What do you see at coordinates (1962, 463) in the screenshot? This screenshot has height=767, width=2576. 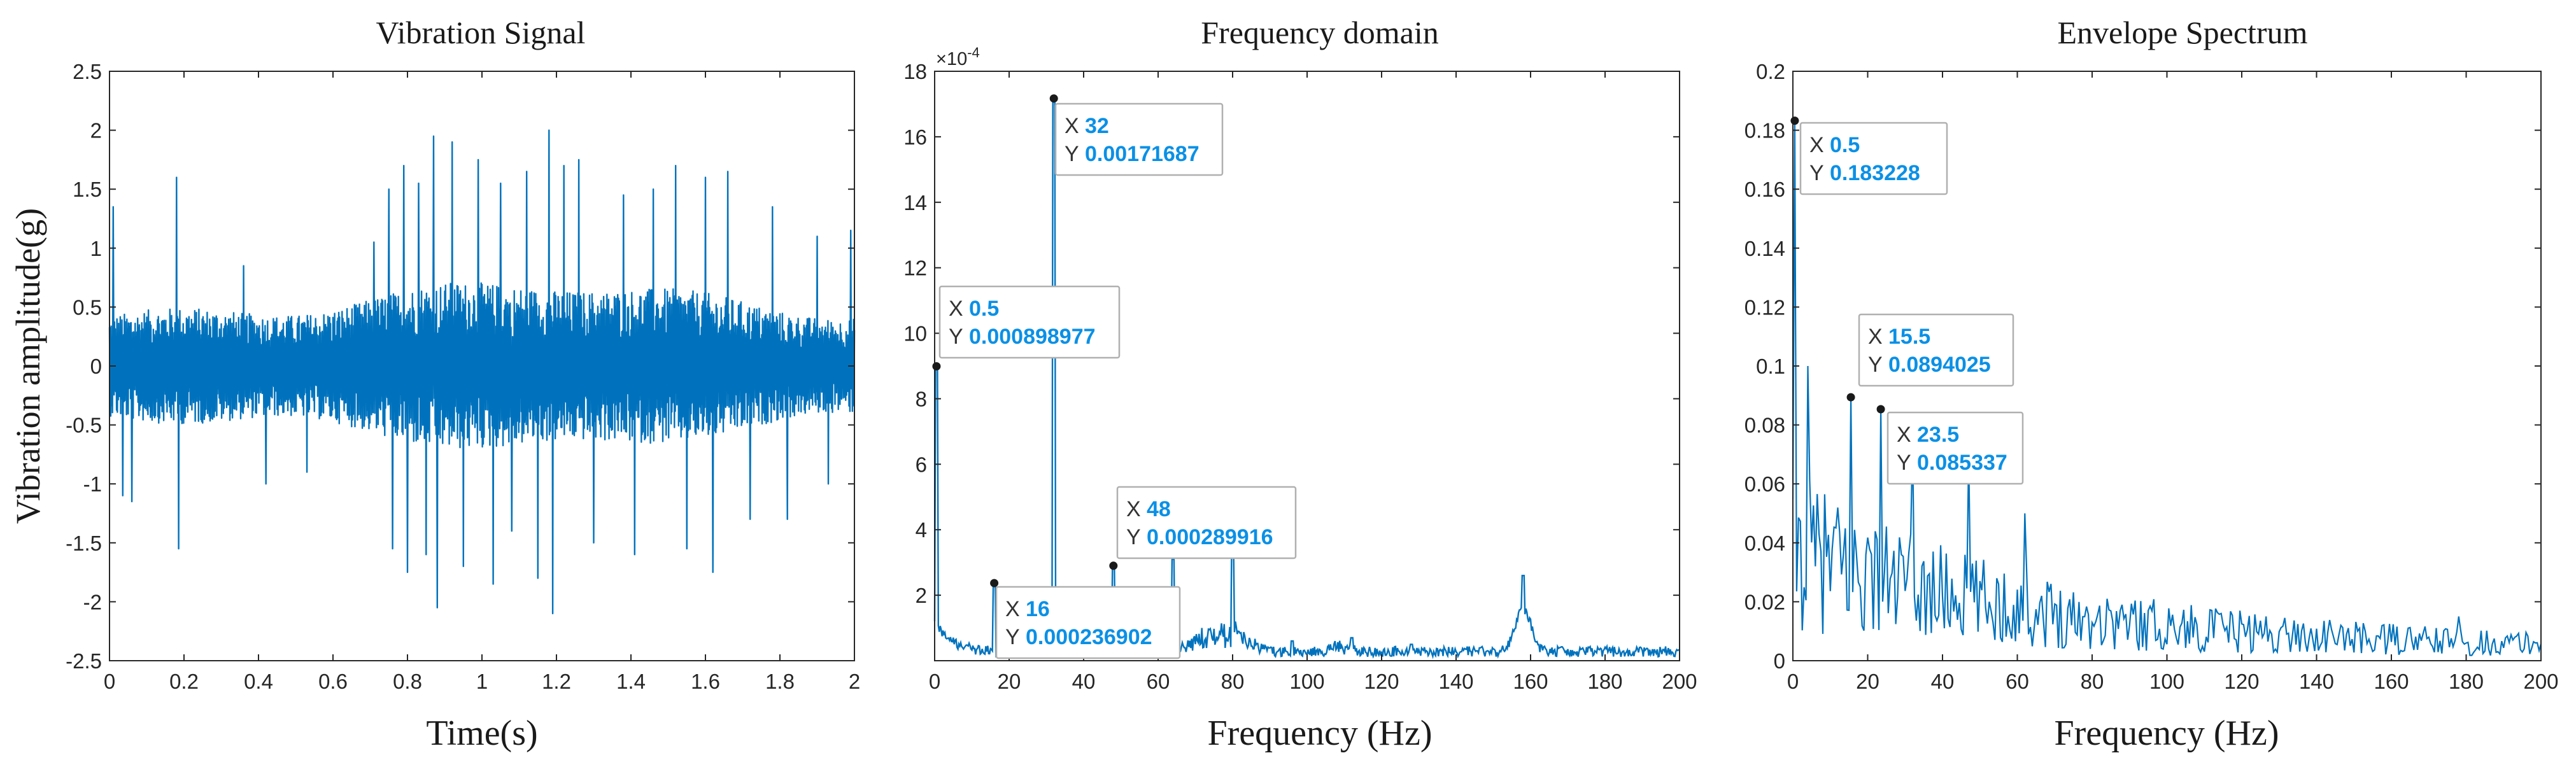 I see `datatip-y-value: 0.085337` at bounding box center [1962, 463].